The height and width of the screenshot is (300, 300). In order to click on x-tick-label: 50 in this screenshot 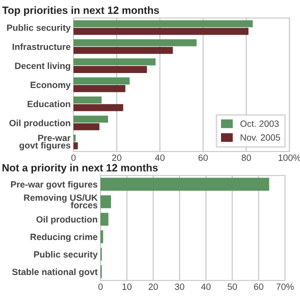, I will do `click(232, 287)`.